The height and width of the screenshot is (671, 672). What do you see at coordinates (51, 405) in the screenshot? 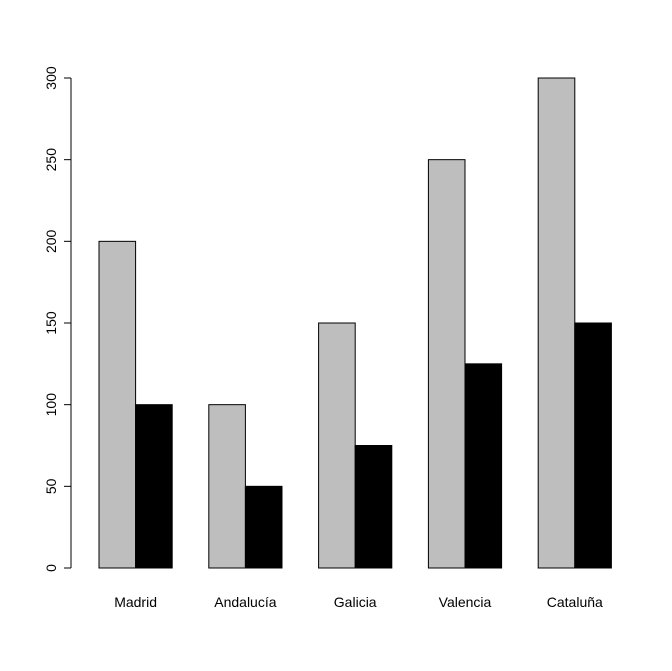
I see `y-tick-label: 100` at bounding box center [51, 405].